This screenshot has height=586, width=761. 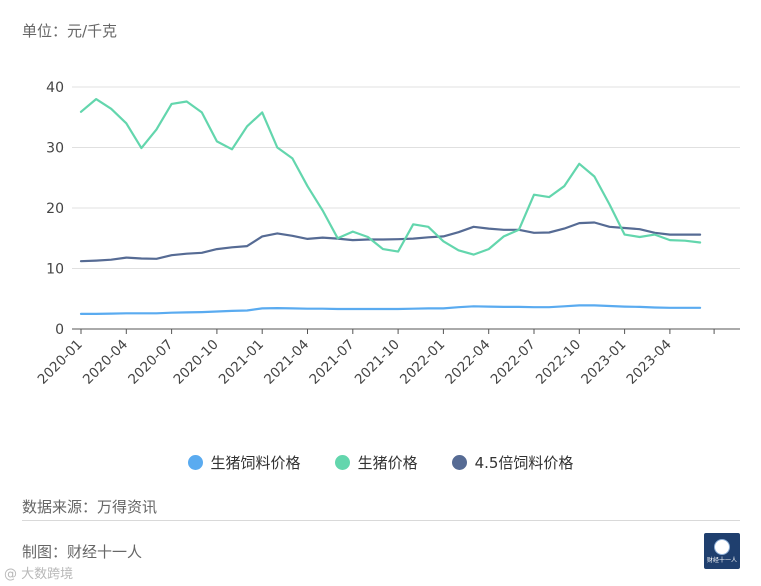 What do you see at coordinates (342, 462) in the screenshot?
I see `legend-dot-hog` at bounding box center [342, 462].